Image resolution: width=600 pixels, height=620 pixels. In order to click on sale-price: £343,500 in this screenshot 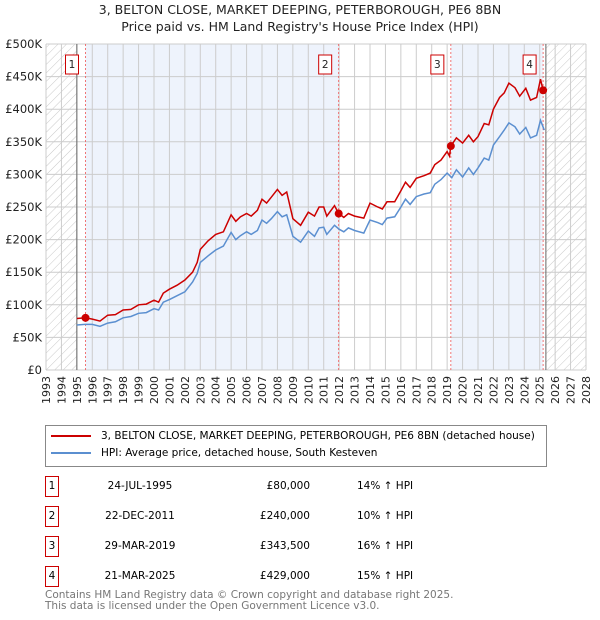, I will do `click(284, 546)`.